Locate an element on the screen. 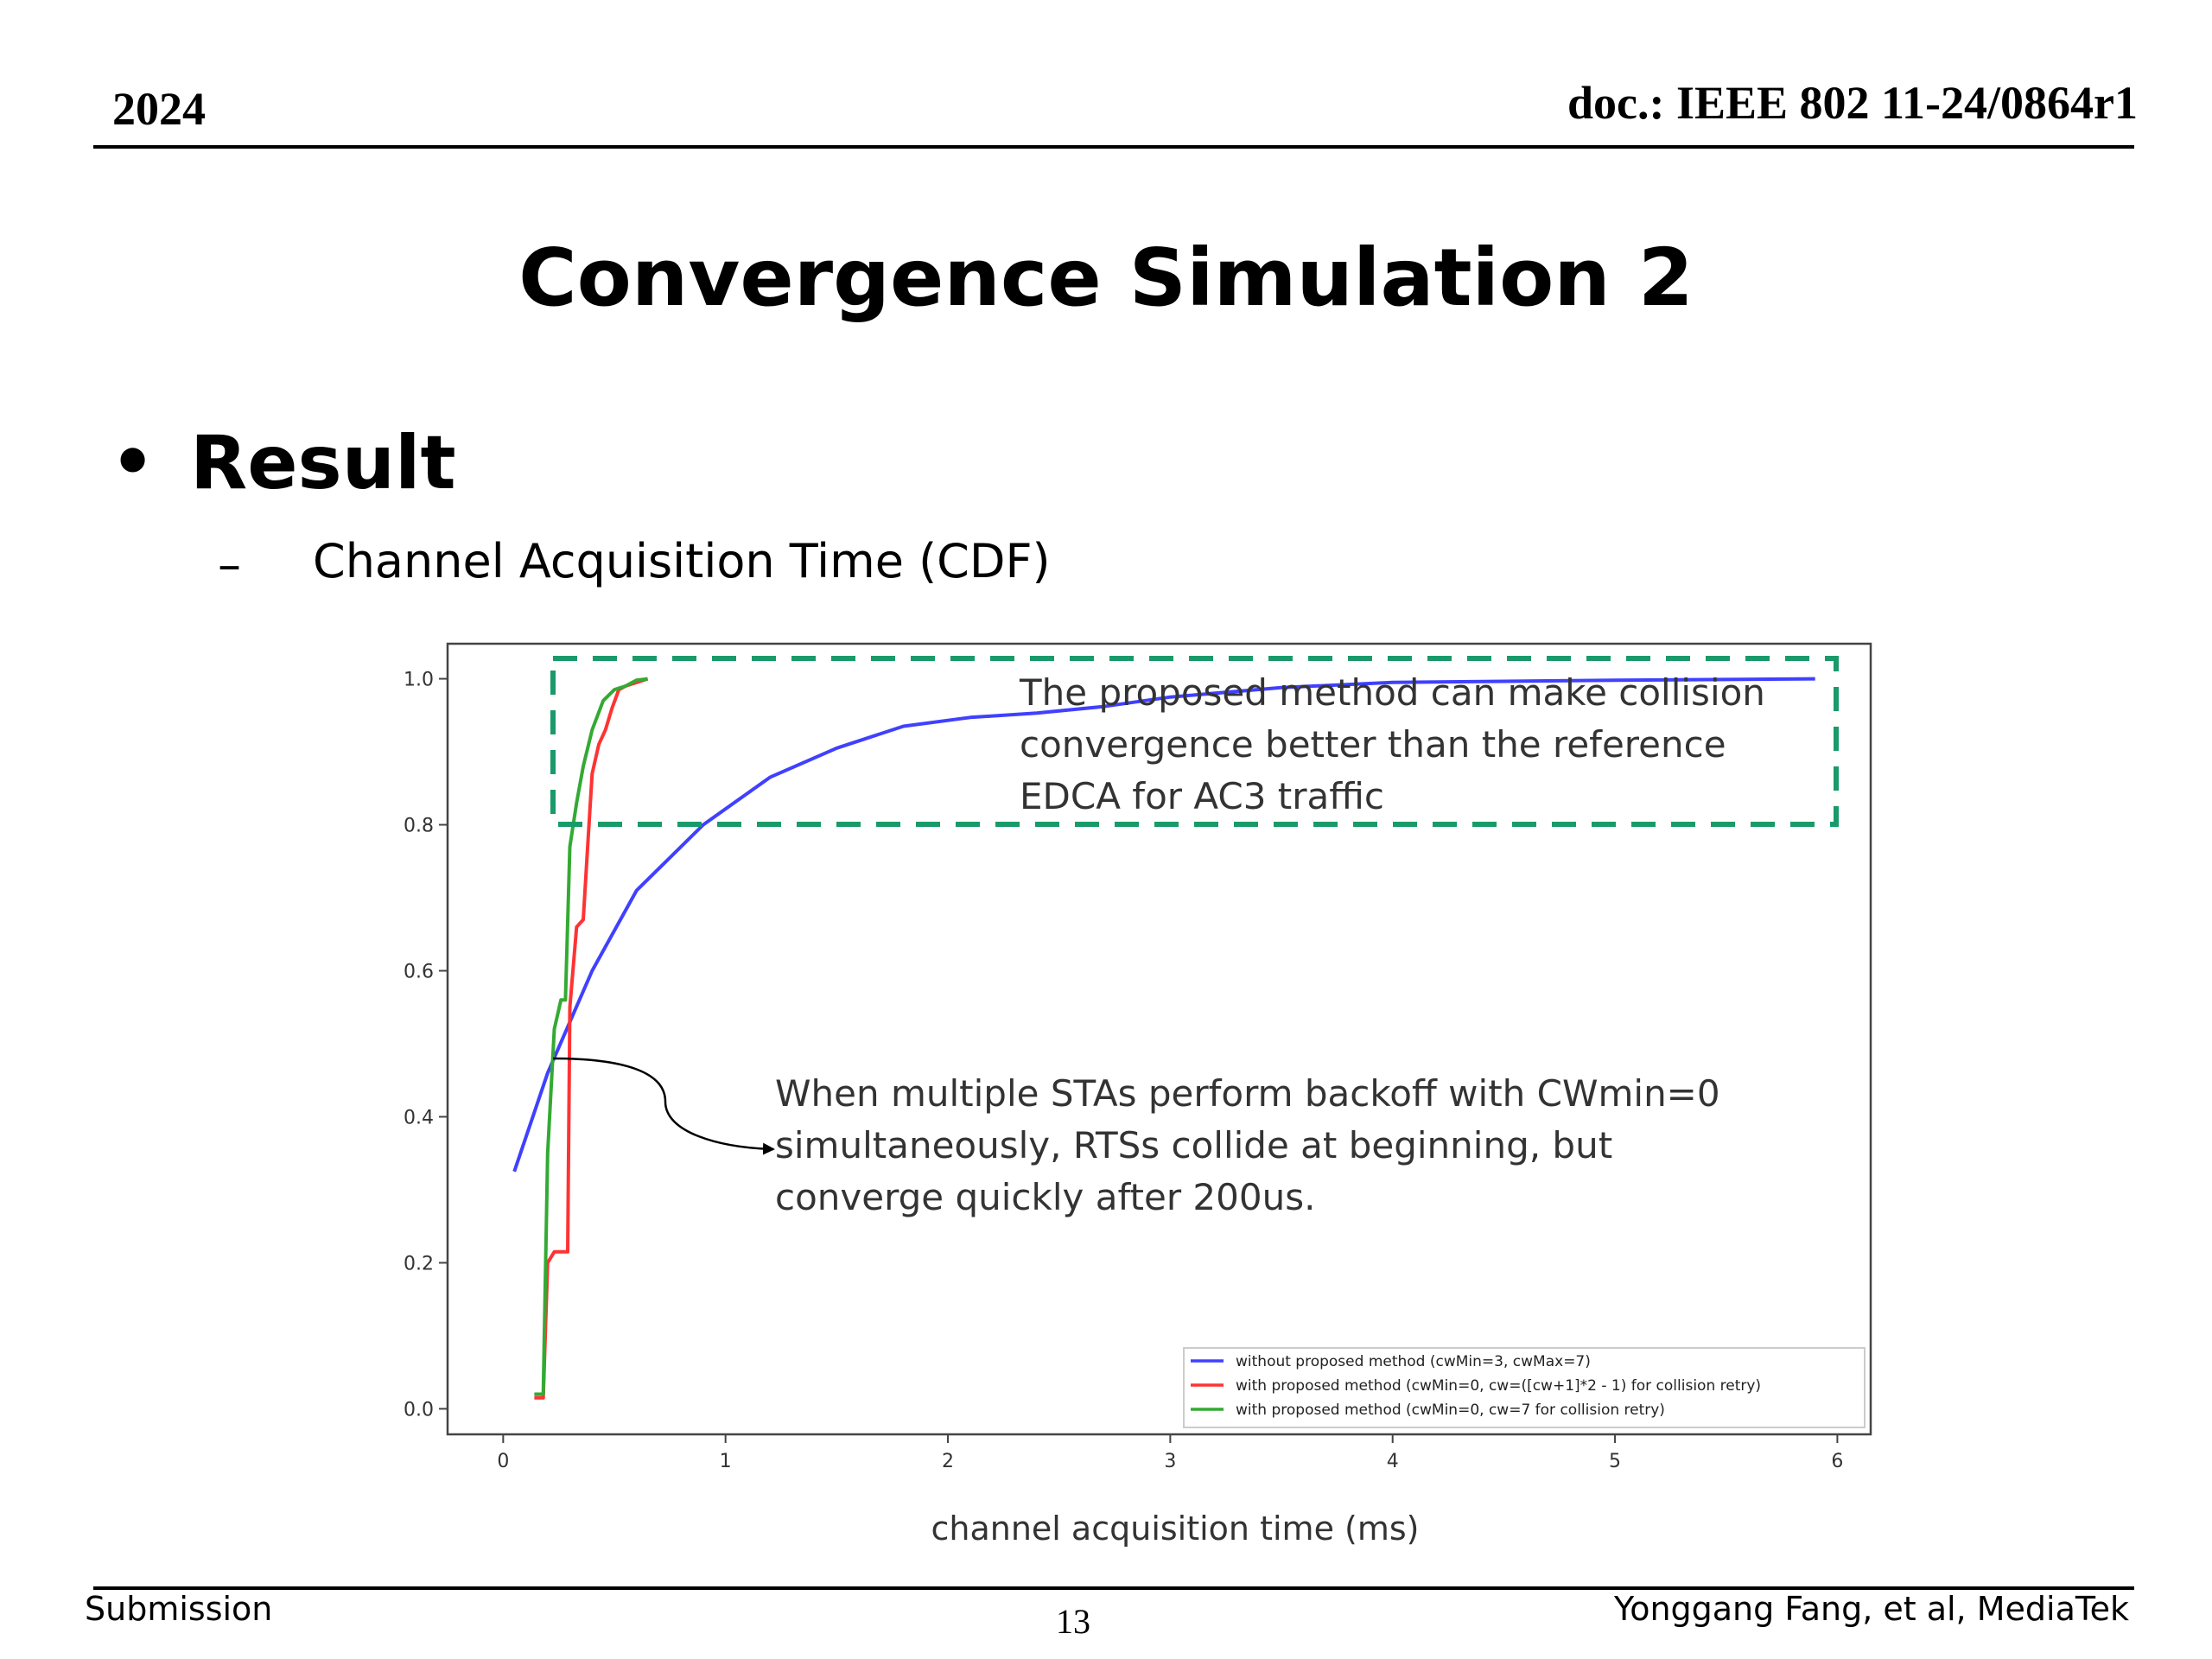  x-tick-label: 2 is located at coordinates (948, 1461).